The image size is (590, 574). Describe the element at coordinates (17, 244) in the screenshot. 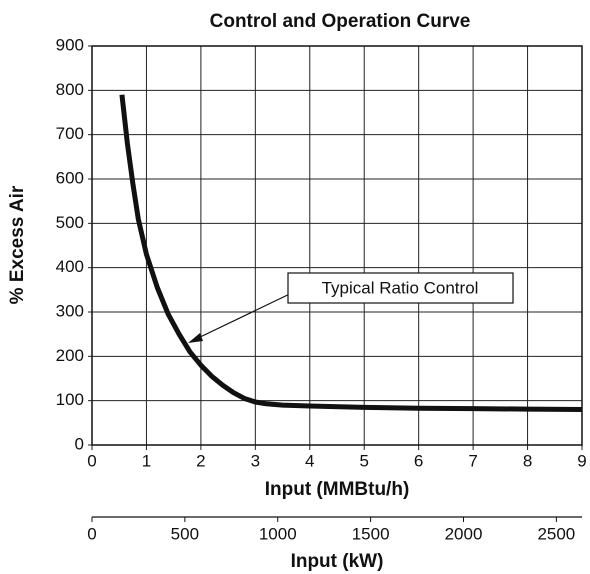

I see `y-axis-label: % Excess Air` at that location.